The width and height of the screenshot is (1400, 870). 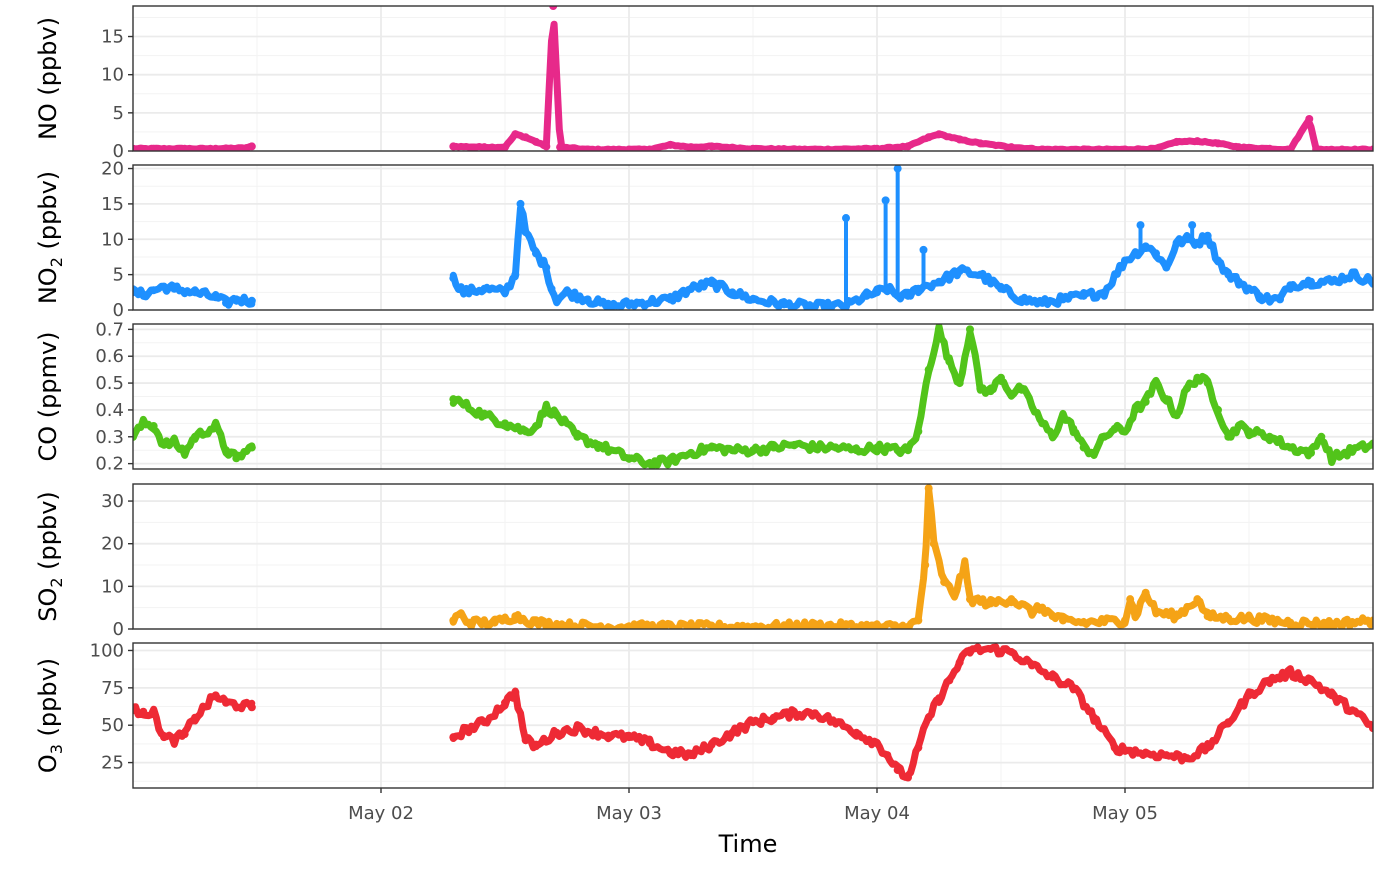 I want to click on x-tick-label: May 05, so click(x=1125, y=813).